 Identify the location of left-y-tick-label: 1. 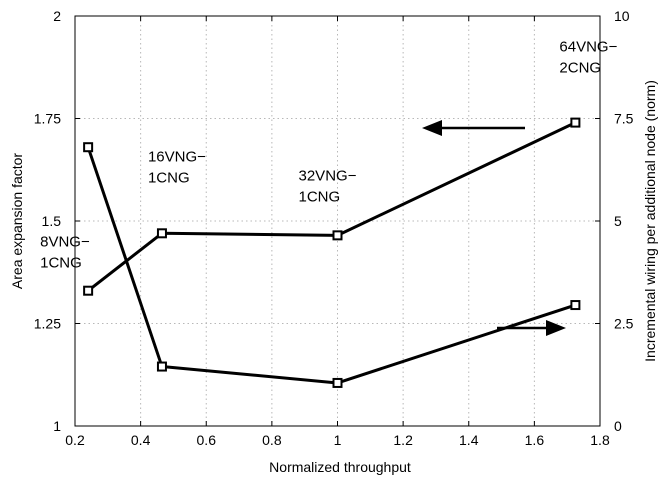
(57, 426).